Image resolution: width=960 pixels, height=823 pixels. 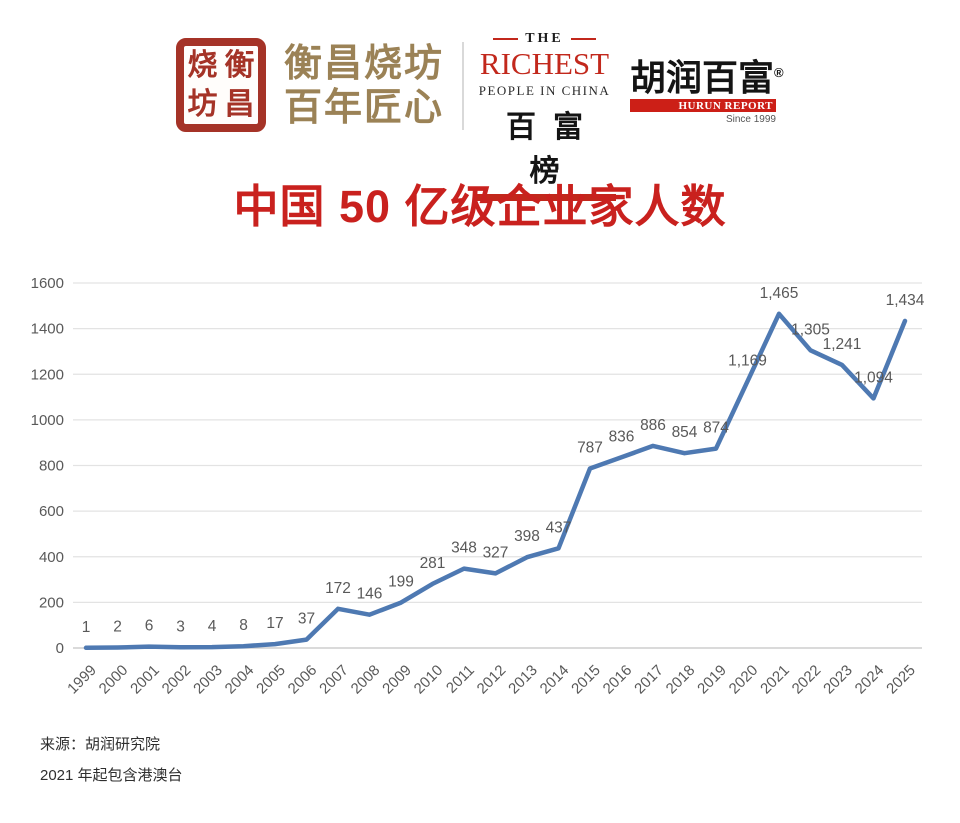 What do you see at coordinates (544, 90) in the screenshot?
I see `people-in-china-label: PEOPLE IN CHINA` at bounding box center [544, 90].